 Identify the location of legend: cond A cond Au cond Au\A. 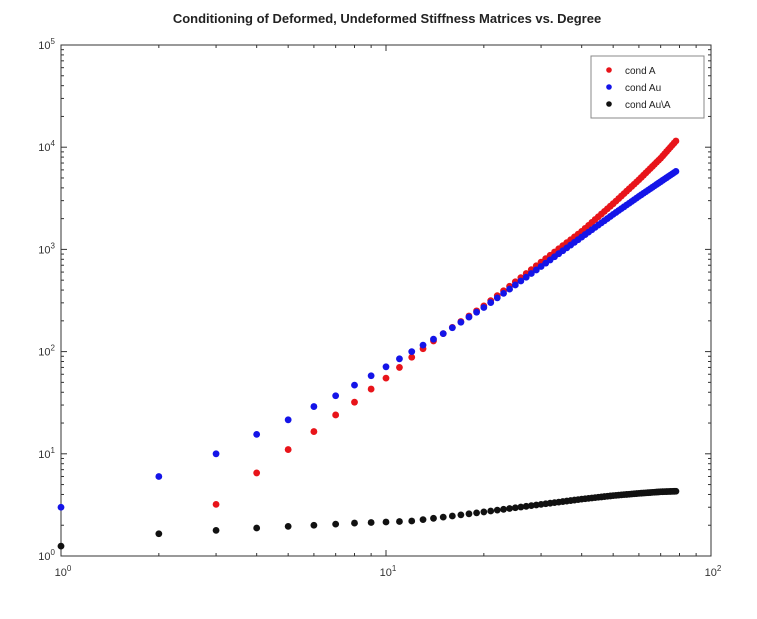
(647, 87).